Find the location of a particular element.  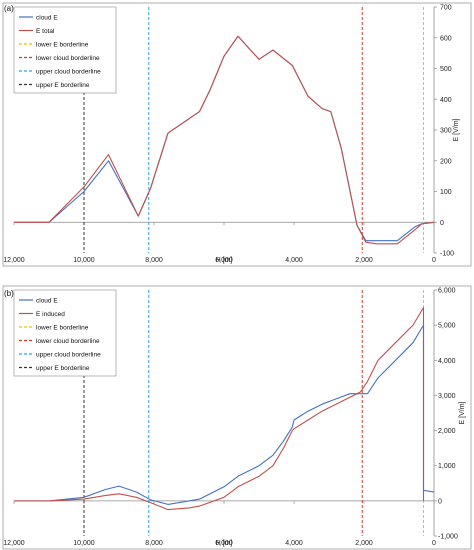

y-tick-label: 400 is located at coordinates (446, 100).